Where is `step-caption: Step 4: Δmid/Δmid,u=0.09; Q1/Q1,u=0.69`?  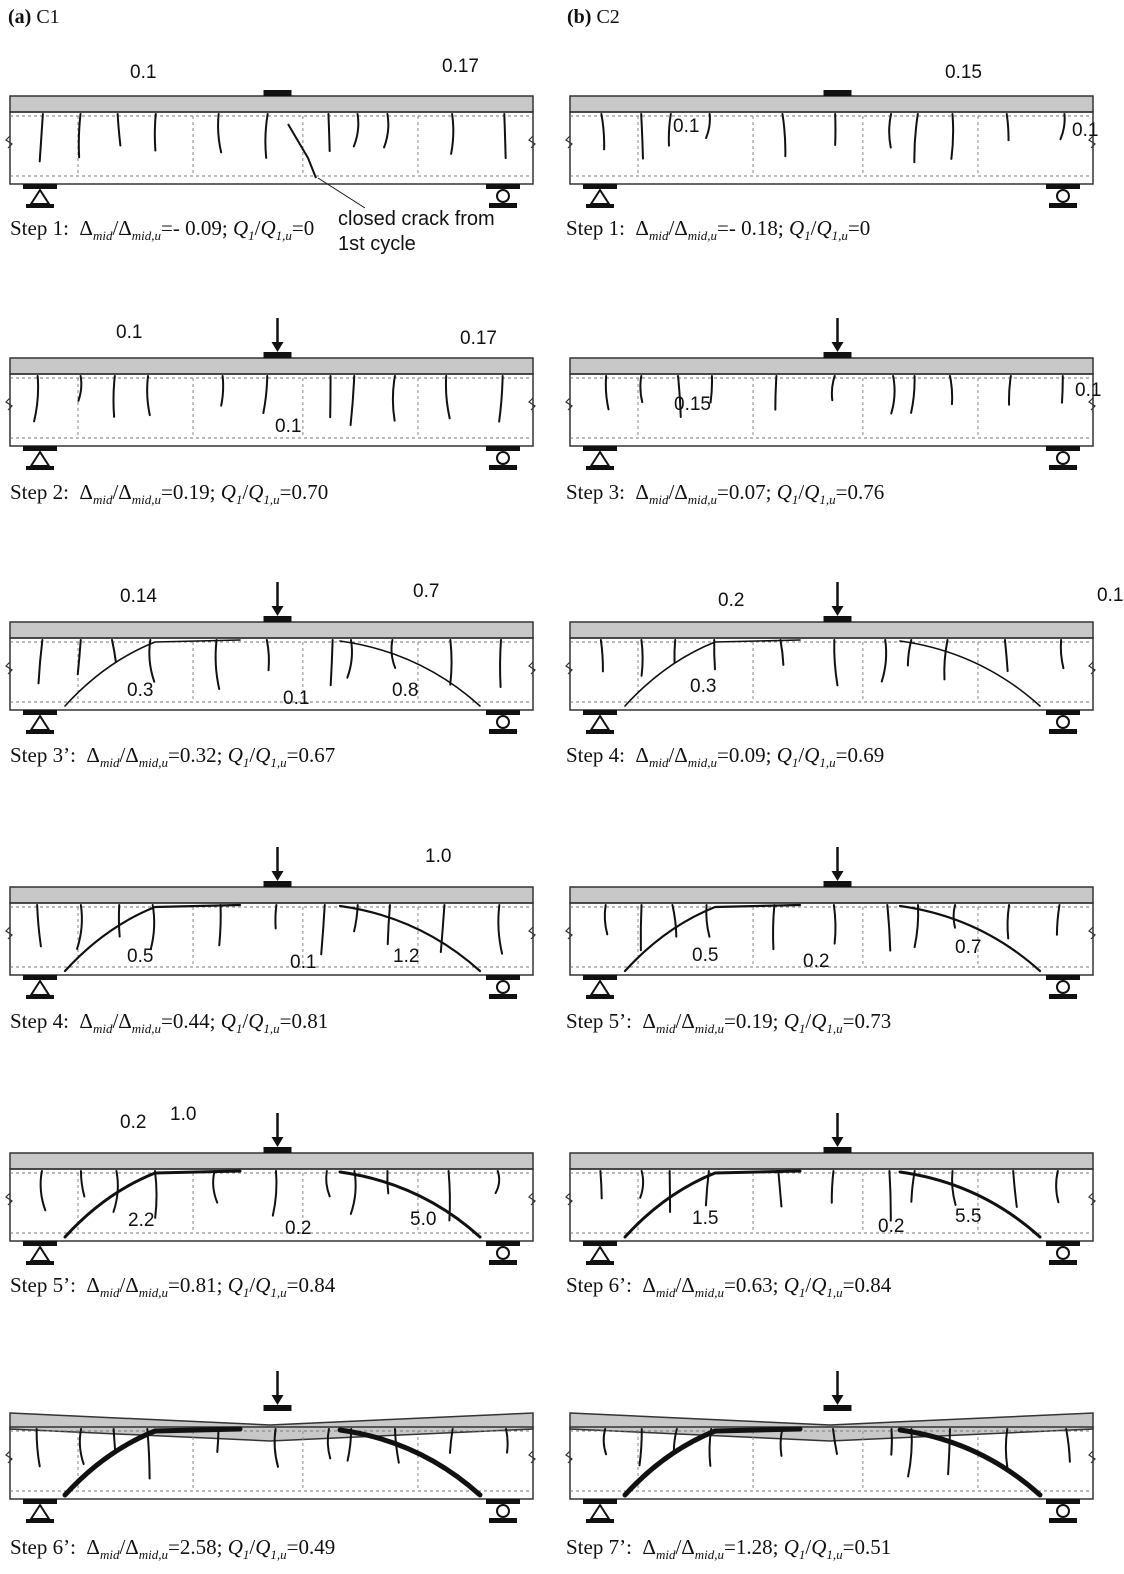 step-caption: Step 4: Δmid/Δmid,u=0.09; Q1/Q1,u=0.69 is located at coordinates (725, 756).